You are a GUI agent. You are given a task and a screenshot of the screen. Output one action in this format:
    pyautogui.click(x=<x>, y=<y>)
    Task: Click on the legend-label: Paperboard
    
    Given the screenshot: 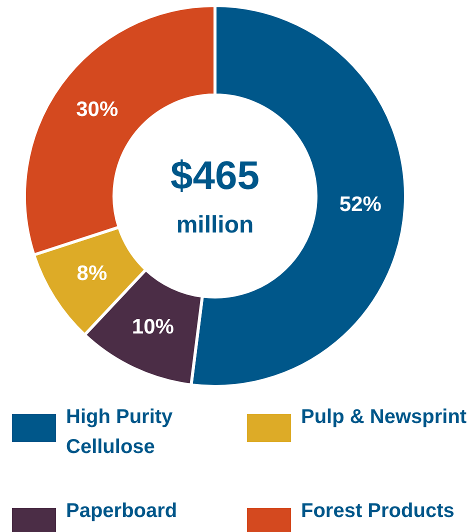 What is the action you would take?
    pyautogui.click(x=122, y=511)
    